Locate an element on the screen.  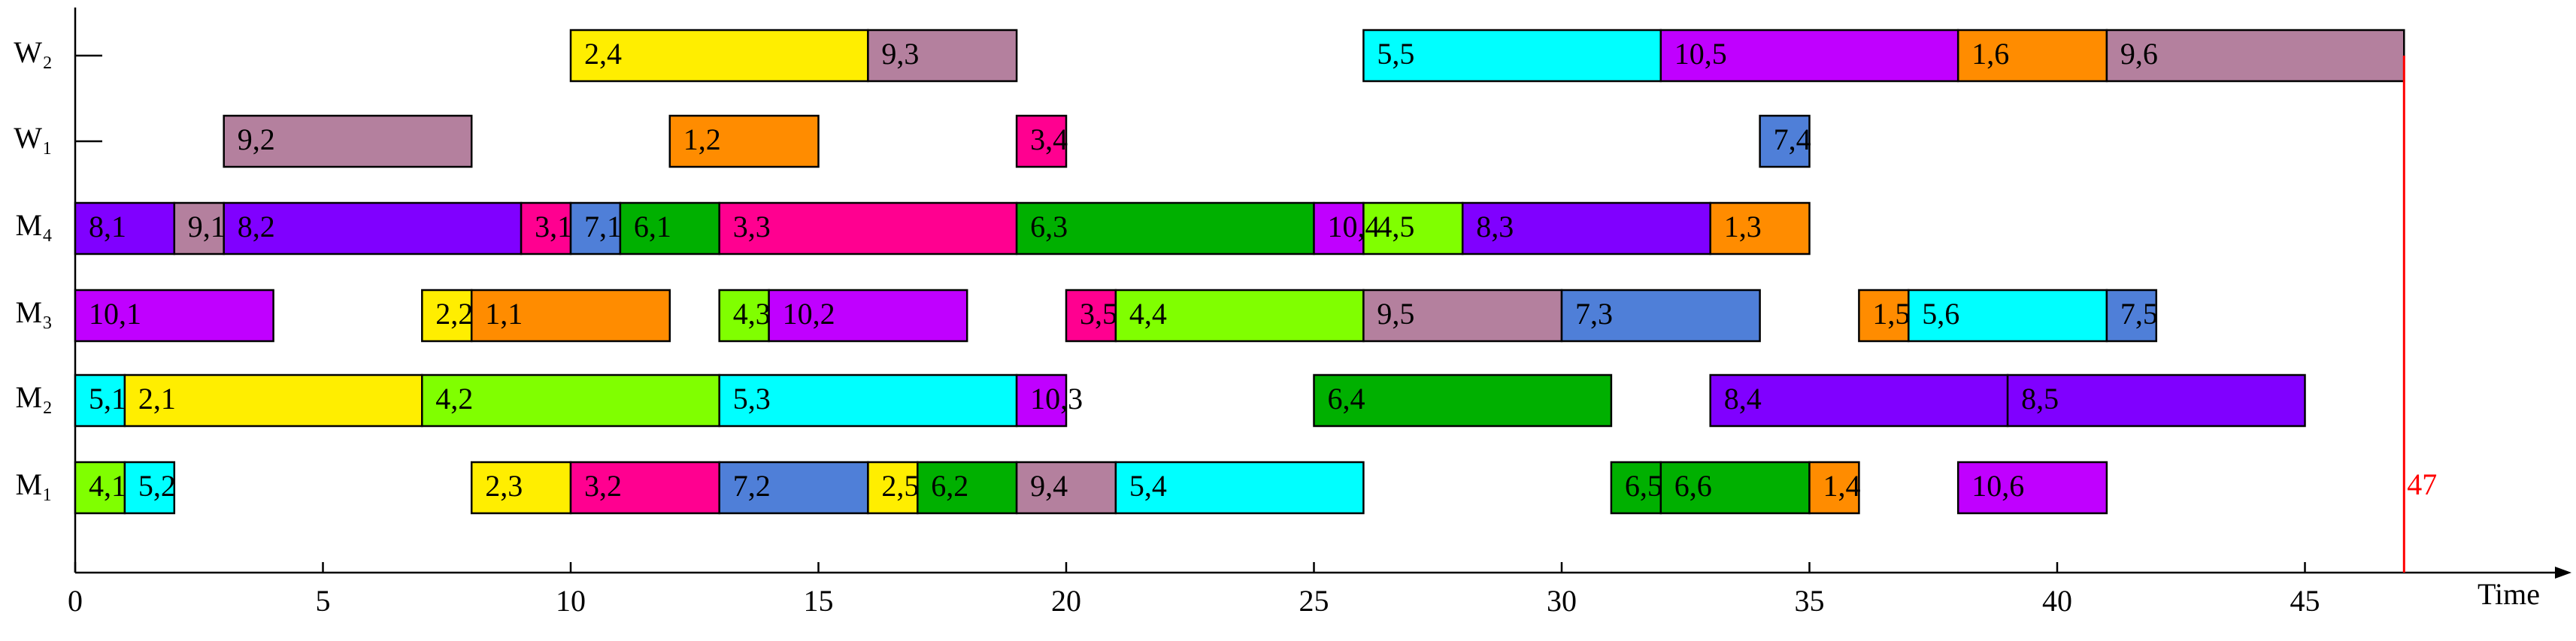
x-tick-label: 15 is located at coordinates (819, 601).